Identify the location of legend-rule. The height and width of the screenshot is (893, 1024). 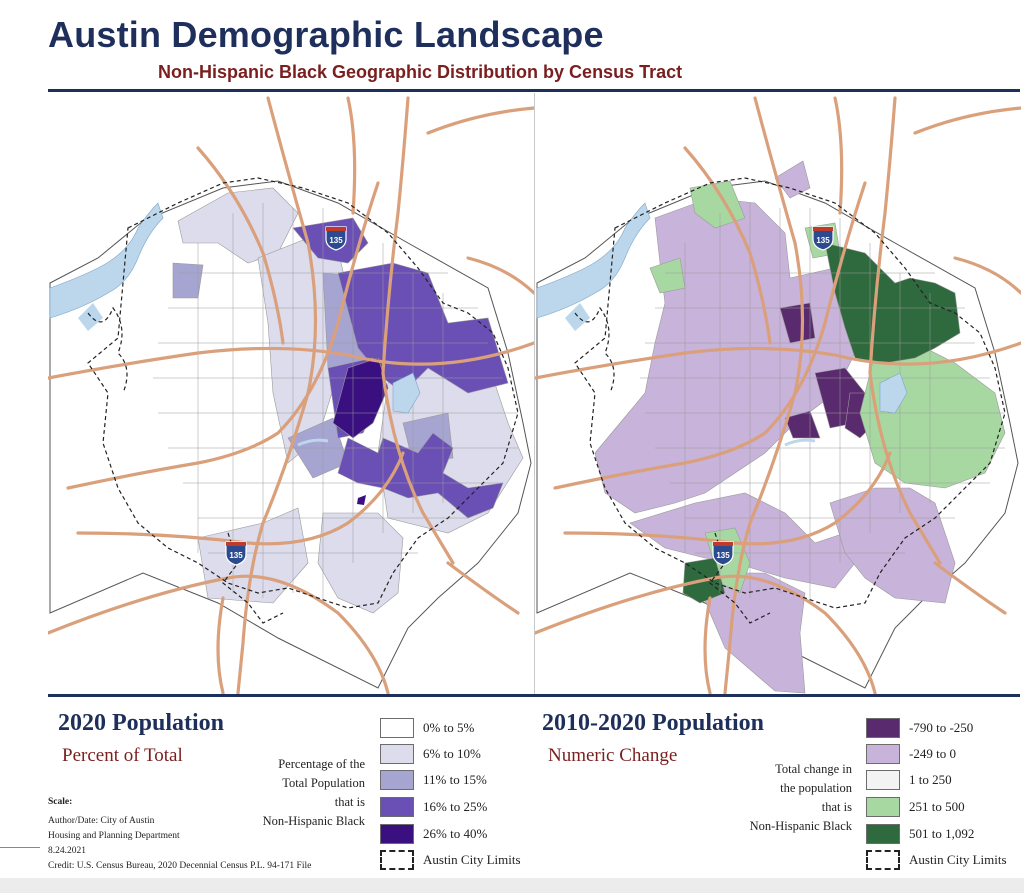
(534, 695).